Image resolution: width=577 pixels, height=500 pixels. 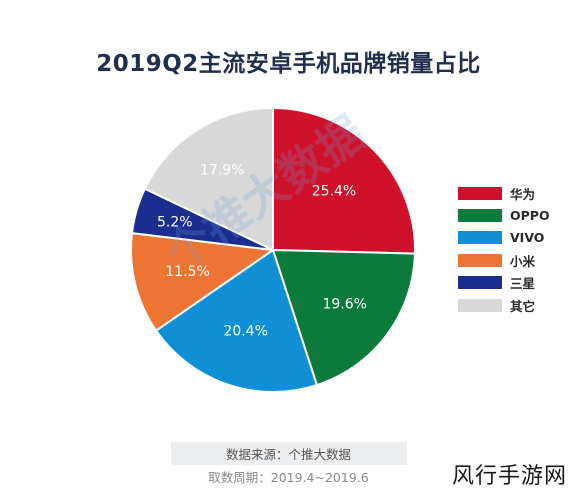 I want to click on legend-item-4: 三星, so click(x=513, y=283).